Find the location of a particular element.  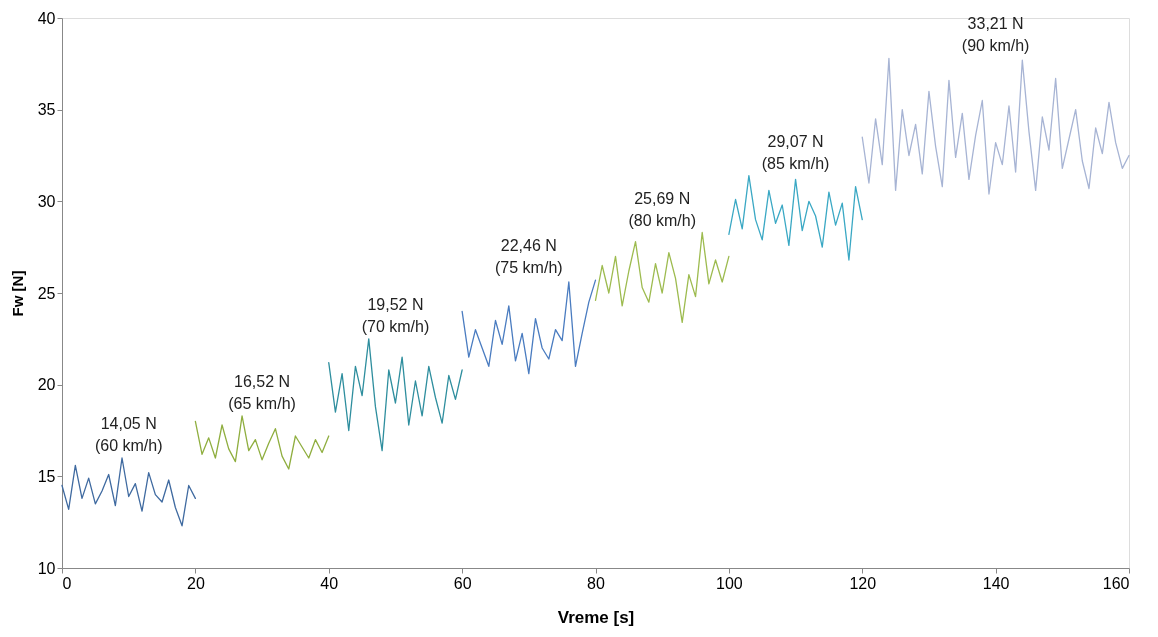

annotation: 33,21 N (90 km/h) is located at coordinates (995, 35).